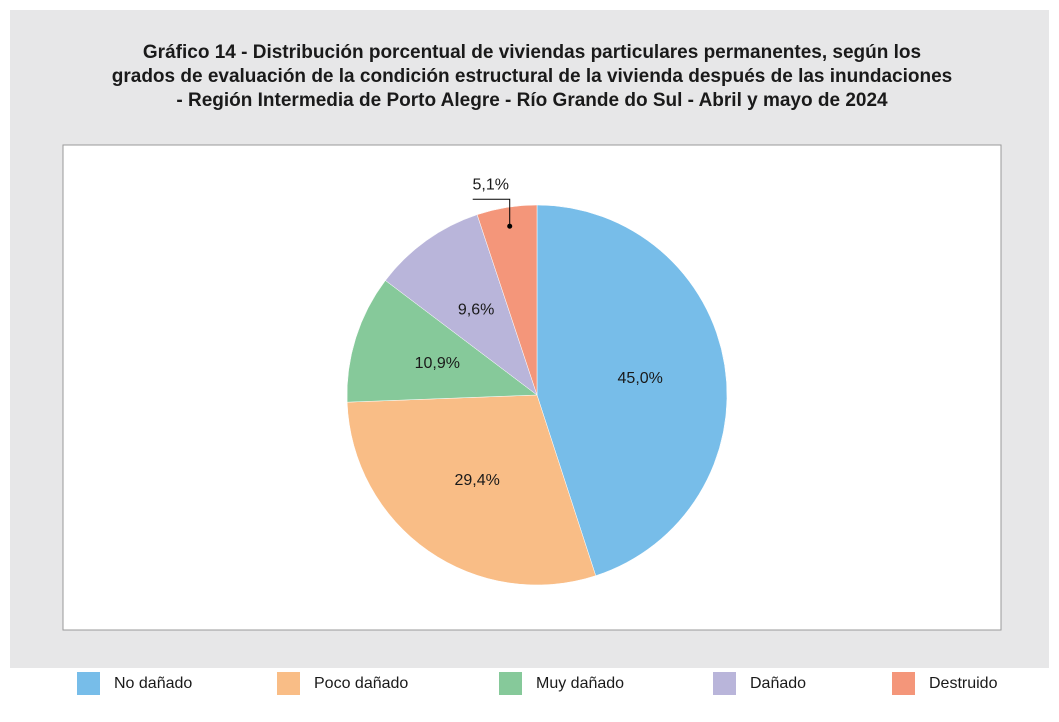 This screenshot has height=722, width=1059. I want to click on data-label: 9,6%, so click(476, 309).